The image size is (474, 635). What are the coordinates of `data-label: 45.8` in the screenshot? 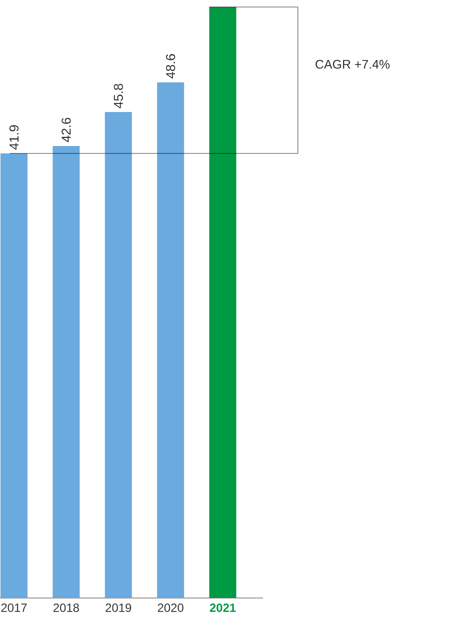 It's located at (118, 96).